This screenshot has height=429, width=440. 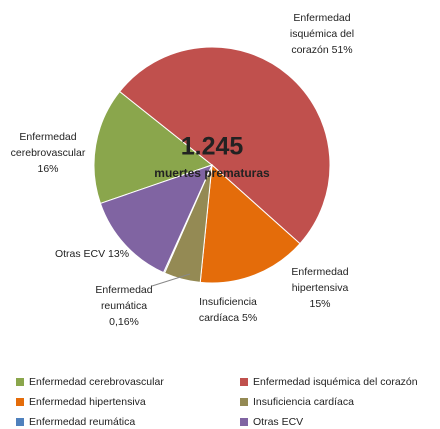 I want to click on data-label: cardíaca 5%, so click(x=228, y=318).